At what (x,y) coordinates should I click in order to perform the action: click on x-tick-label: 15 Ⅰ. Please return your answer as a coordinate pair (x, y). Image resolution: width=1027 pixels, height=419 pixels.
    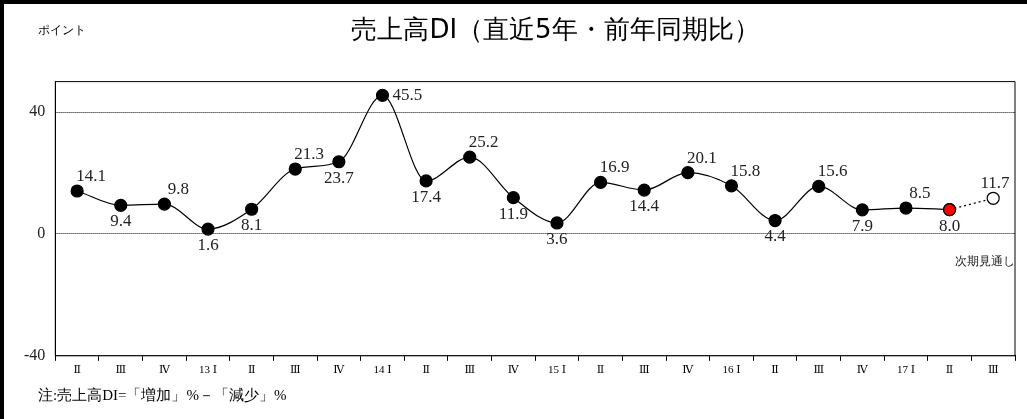
    Looking at the image, I should click on (557, 369).